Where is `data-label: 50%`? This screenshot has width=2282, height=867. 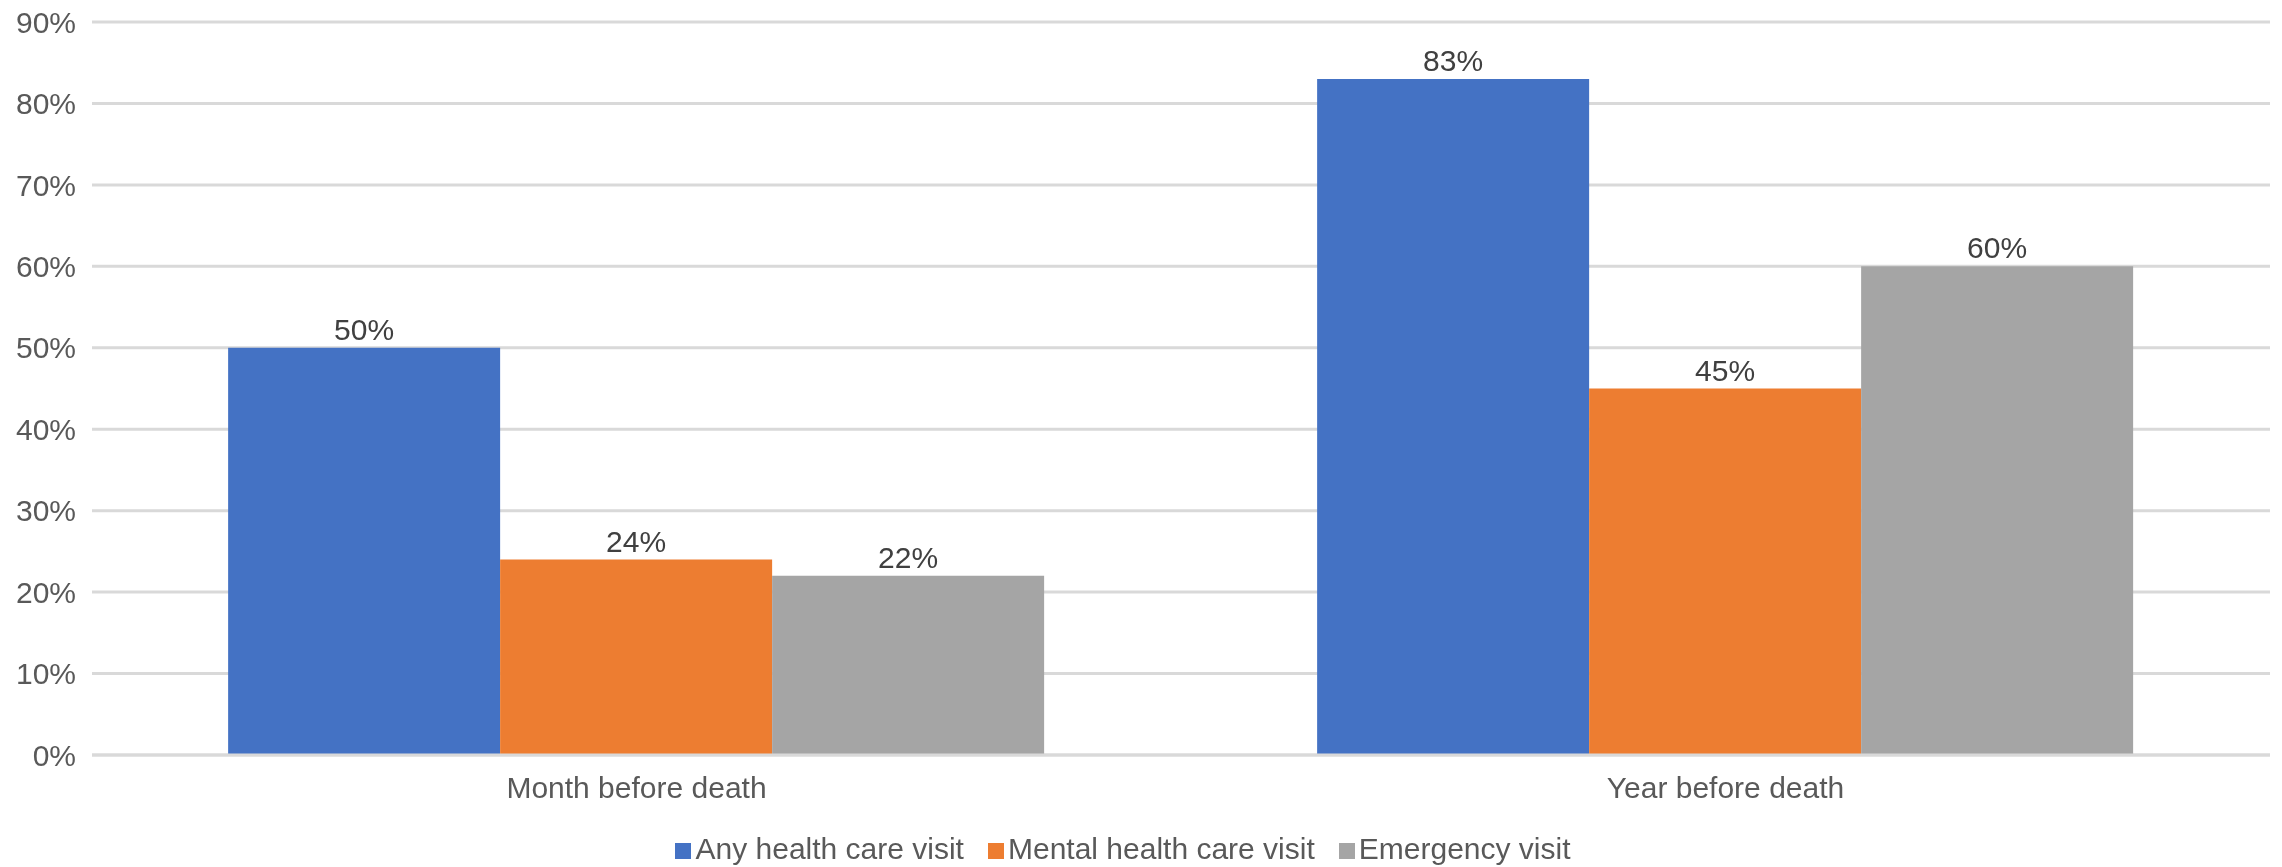 data-label: 50% is located at coordinates (364, 329).